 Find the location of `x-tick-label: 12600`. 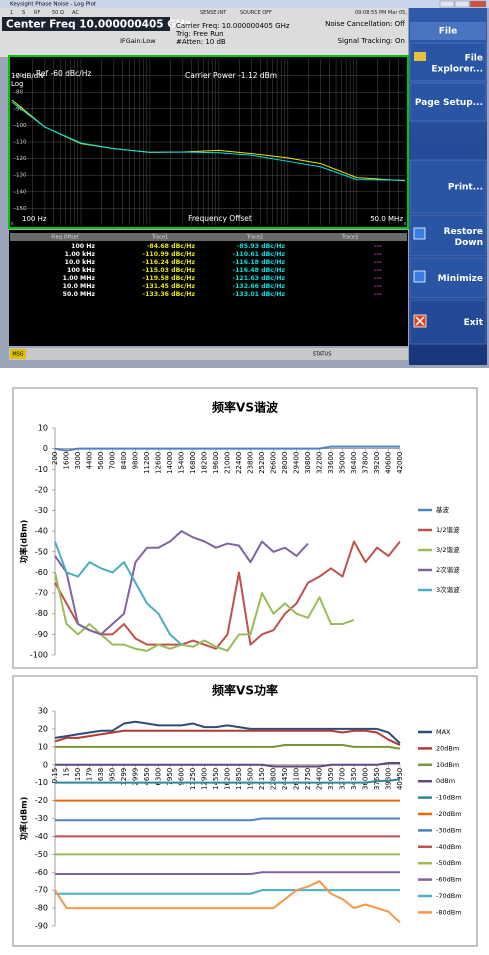

x-tick-label: 12600 is located at coordinates (159, 463).